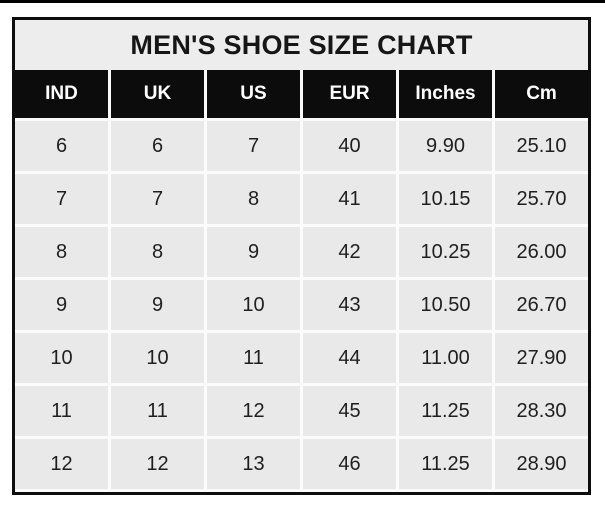 Image resolution: width=605 pixels, height=521 pixels. Describe the element at coordinates (445, 305) in the screenshot. I see `table-cell: 10.50` at that location.